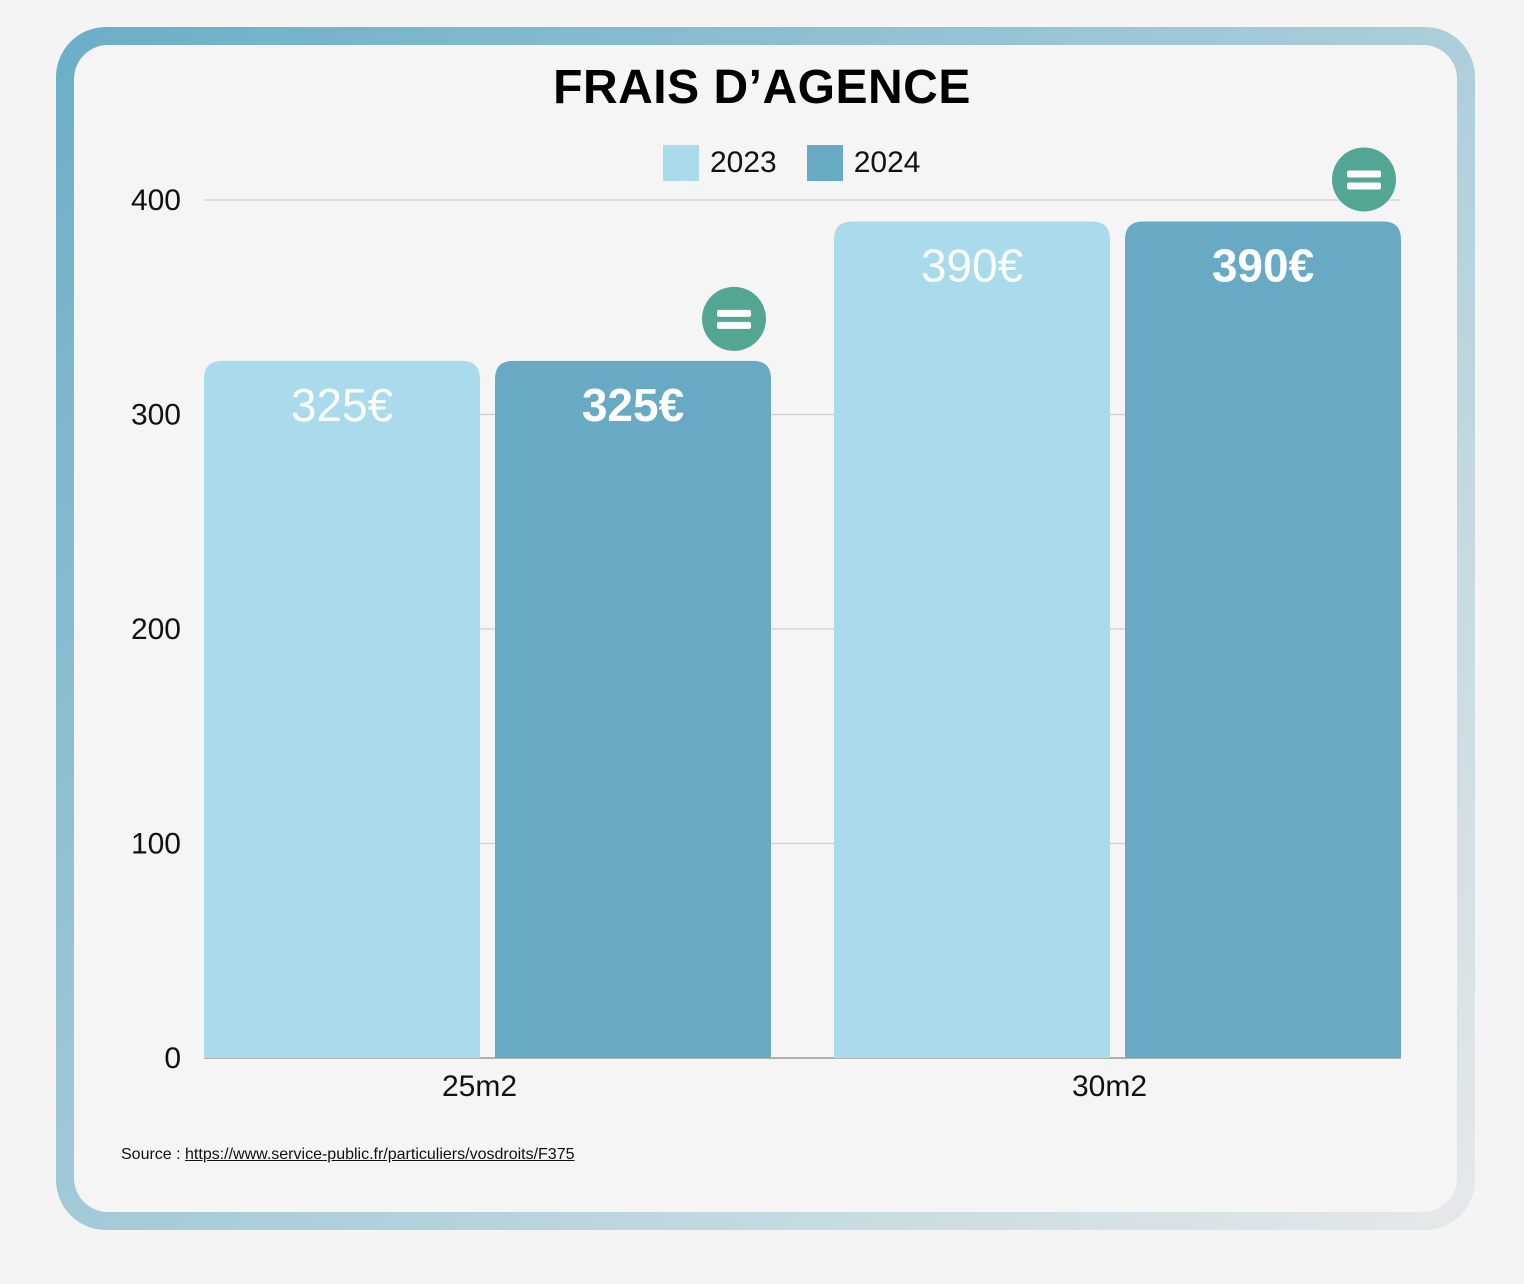 This screenshot has height=1284, width=1524. What do you see at coordinates (633, 709) in the screenshot?
I see `bar-2024-25m2` at bounding box center [633, 709].